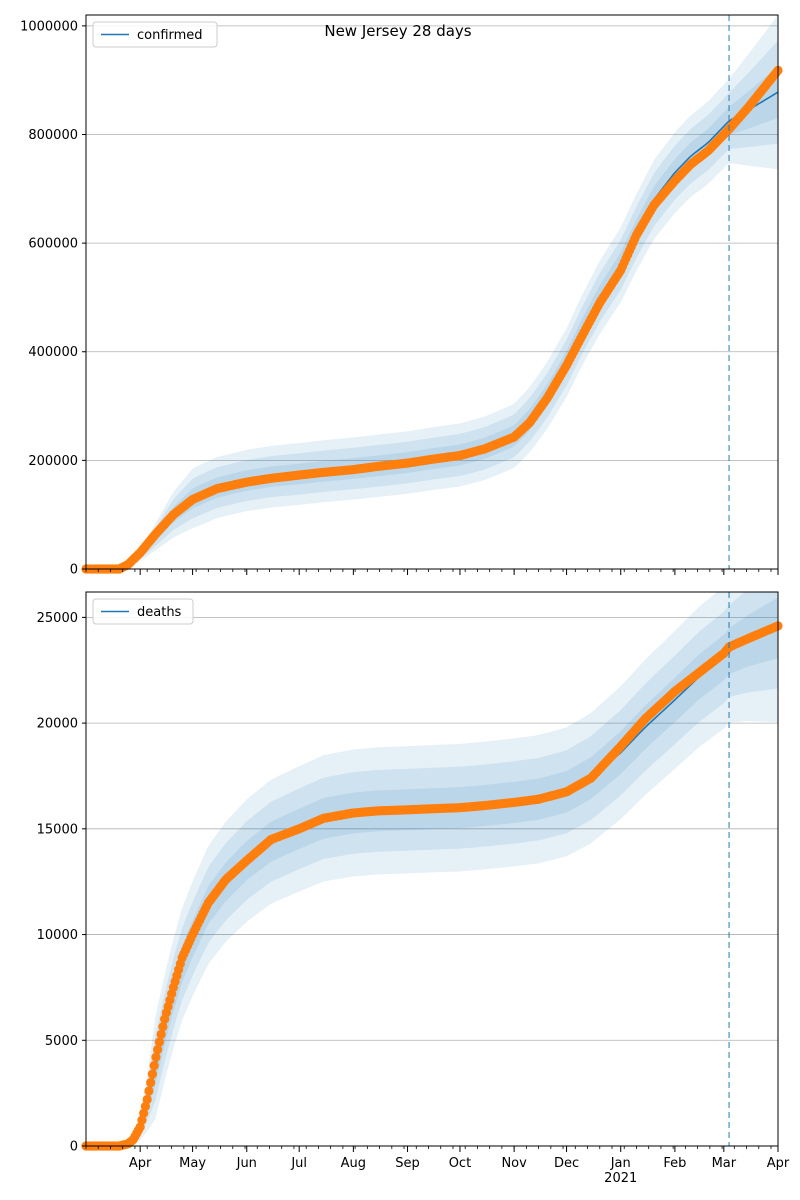  What do you see at coordinates (53, 244) in the screenshot?
I see `y-tick-label: 600000` at bounding box center [53, 244].